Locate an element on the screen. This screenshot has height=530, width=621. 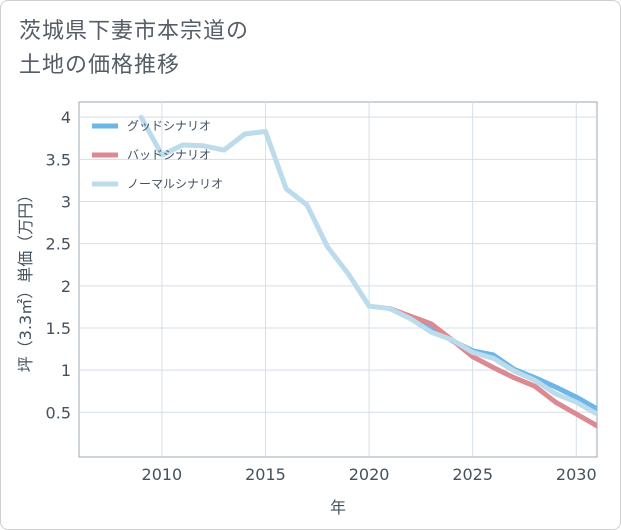
x-tick-label: 2030 is located at coordinates (576, 474).